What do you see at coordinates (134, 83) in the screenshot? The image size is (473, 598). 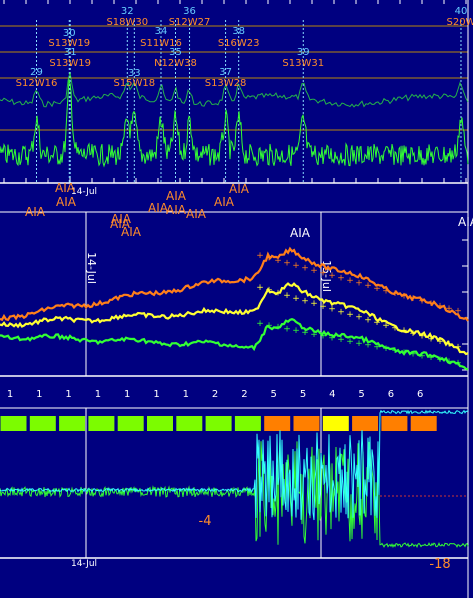 I see `region-location: S15W18` at bounding box center [134, 83].